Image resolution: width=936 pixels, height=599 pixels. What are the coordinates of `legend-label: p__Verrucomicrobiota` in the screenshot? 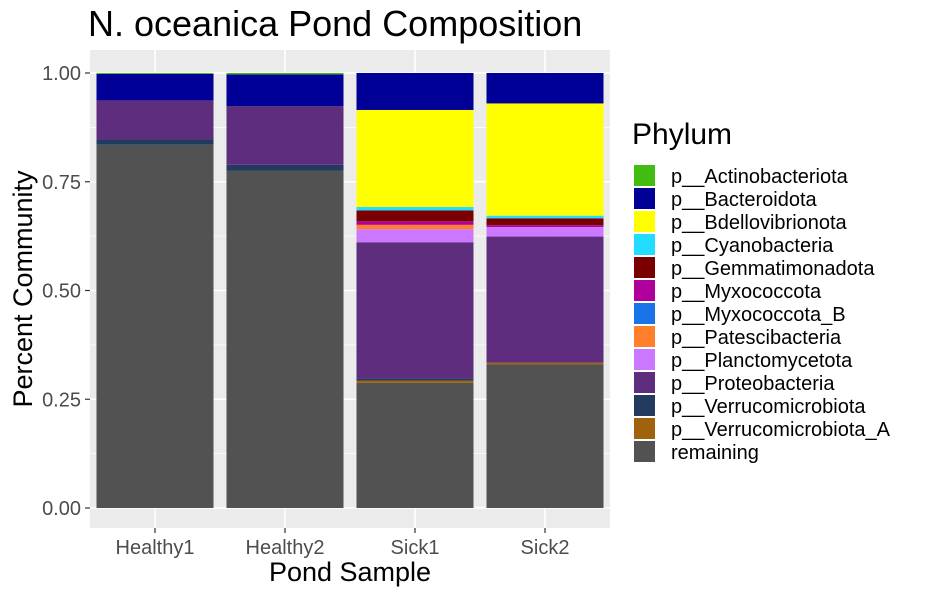 It's located at (768, 407).